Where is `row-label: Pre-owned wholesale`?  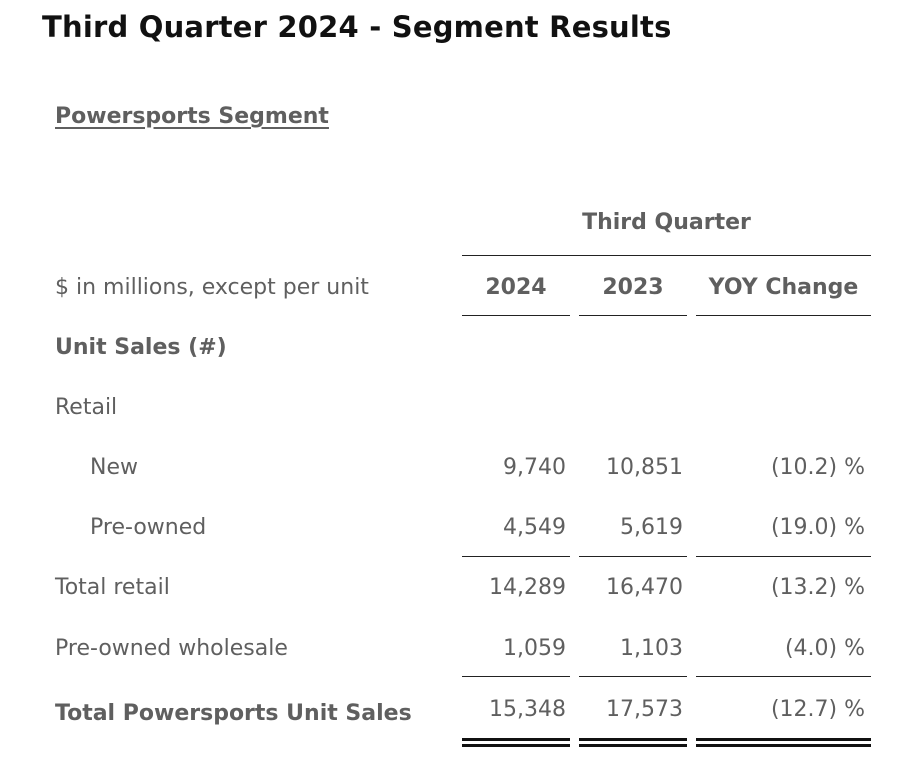 row-label: Pre-owned wholesale is located at coordinates (171, 648).